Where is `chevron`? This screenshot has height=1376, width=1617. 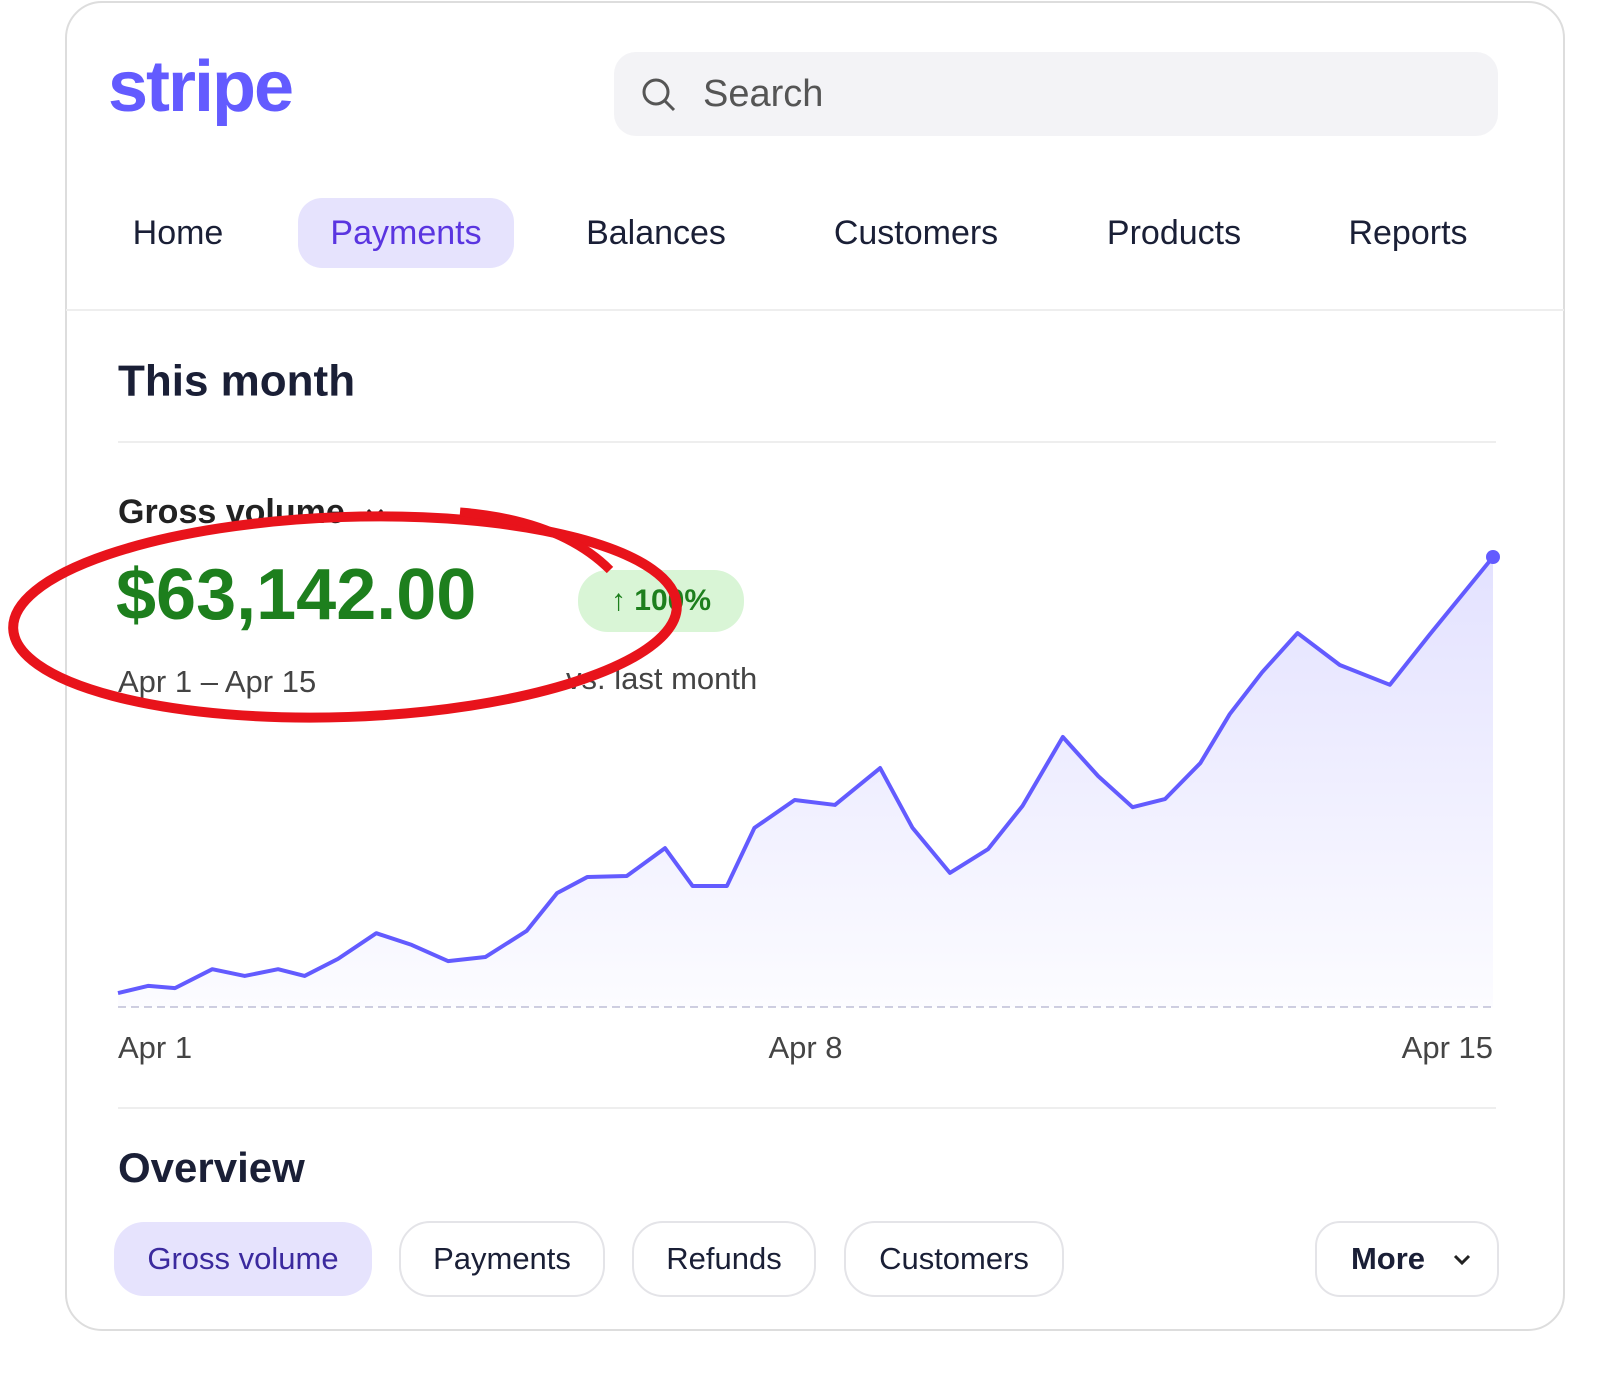
chevron is located at coordinates (1462, 1260).